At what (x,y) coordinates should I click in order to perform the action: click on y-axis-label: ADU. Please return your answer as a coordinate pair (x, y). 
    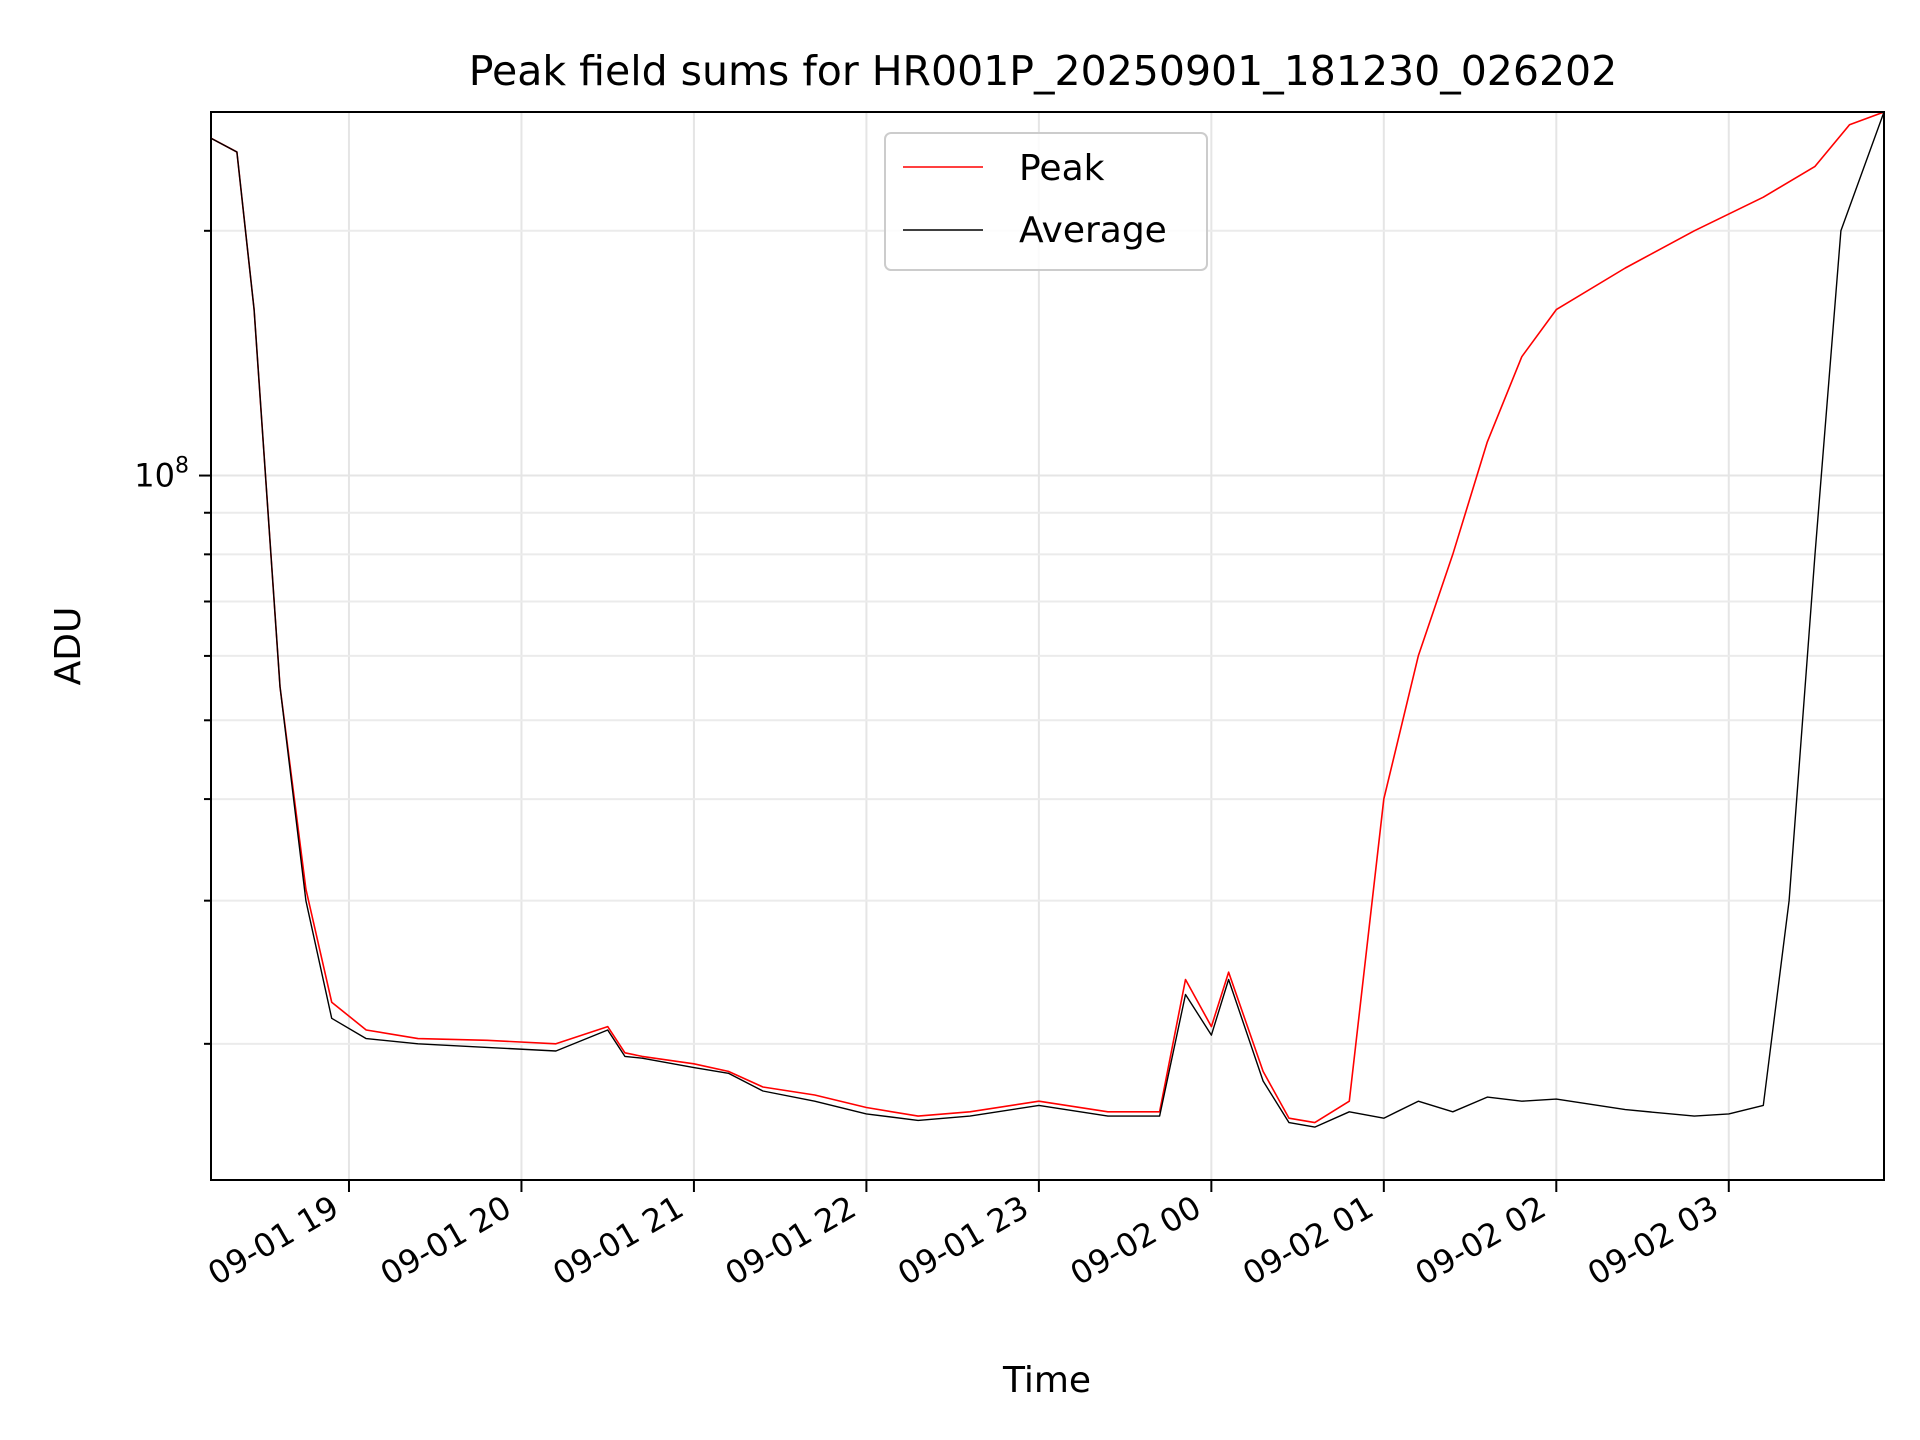
    Looking at the image, I should click on (68, 646).